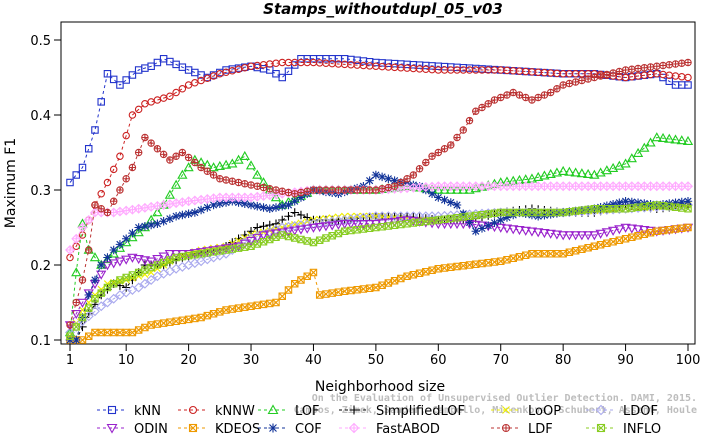 The image size is (702, 434). Describe the element at coordinates (219, 428) in the screenshot. I see `legend-item-kdeos: KDEOS` at that location.